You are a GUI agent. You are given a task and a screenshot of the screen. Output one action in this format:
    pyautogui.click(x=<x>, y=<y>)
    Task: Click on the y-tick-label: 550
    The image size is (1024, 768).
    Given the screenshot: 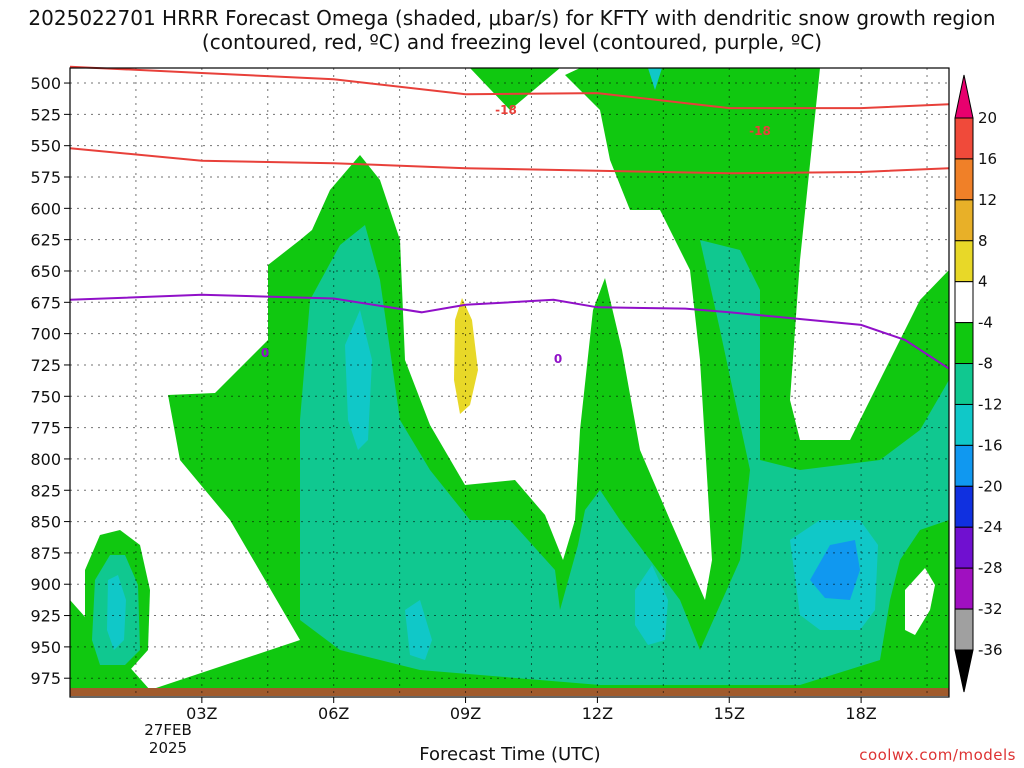 What is the action you would take?
    pyautogui.click(x=45, y=146)
    